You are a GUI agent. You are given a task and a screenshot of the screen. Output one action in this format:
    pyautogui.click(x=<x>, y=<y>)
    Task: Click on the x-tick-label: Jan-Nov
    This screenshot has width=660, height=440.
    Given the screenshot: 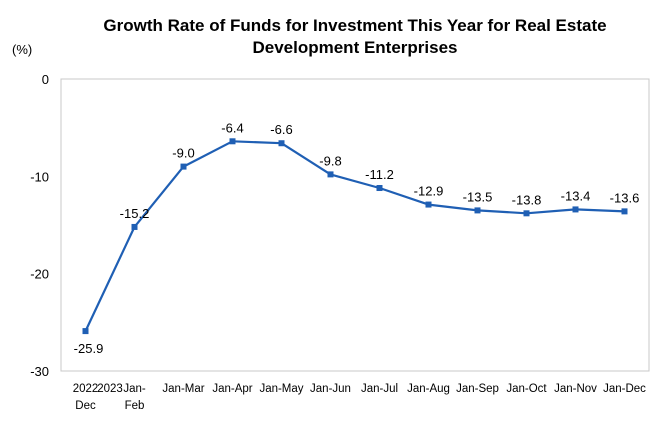 What is the action you would take?
    pyautogui.click(x=575, y=389)
    